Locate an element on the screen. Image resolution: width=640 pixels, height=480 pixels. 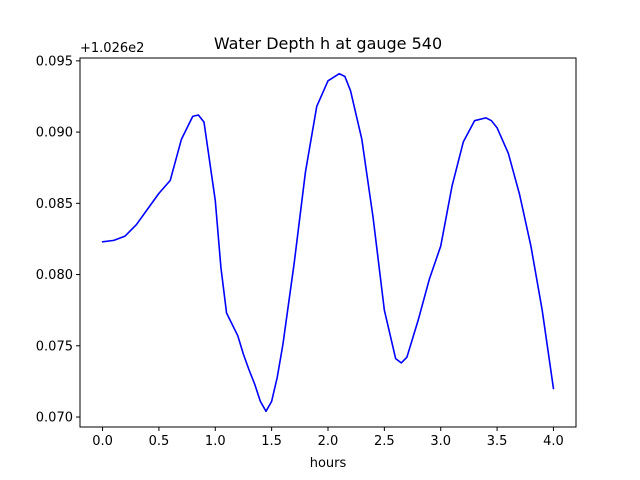
x-tick-label: 4.0 is located at coordinates (553, 441).